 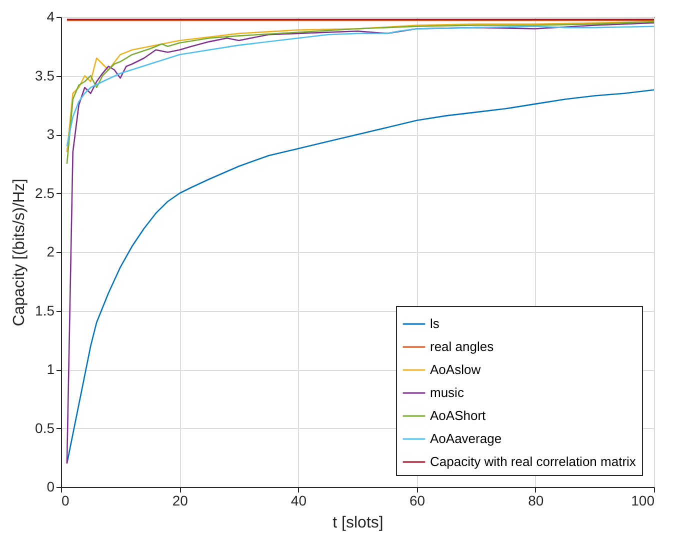 I want to click on y-tick-label: 2, so click(x=50, y=252).